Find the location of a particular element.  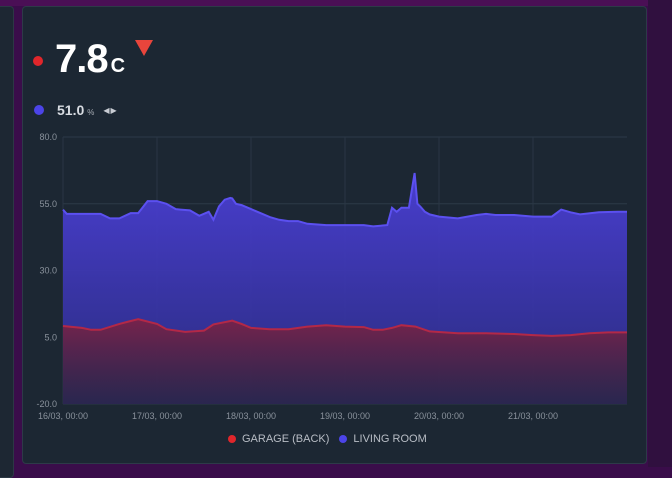

legend-dot-living-room is located at coordinates (343, 439).